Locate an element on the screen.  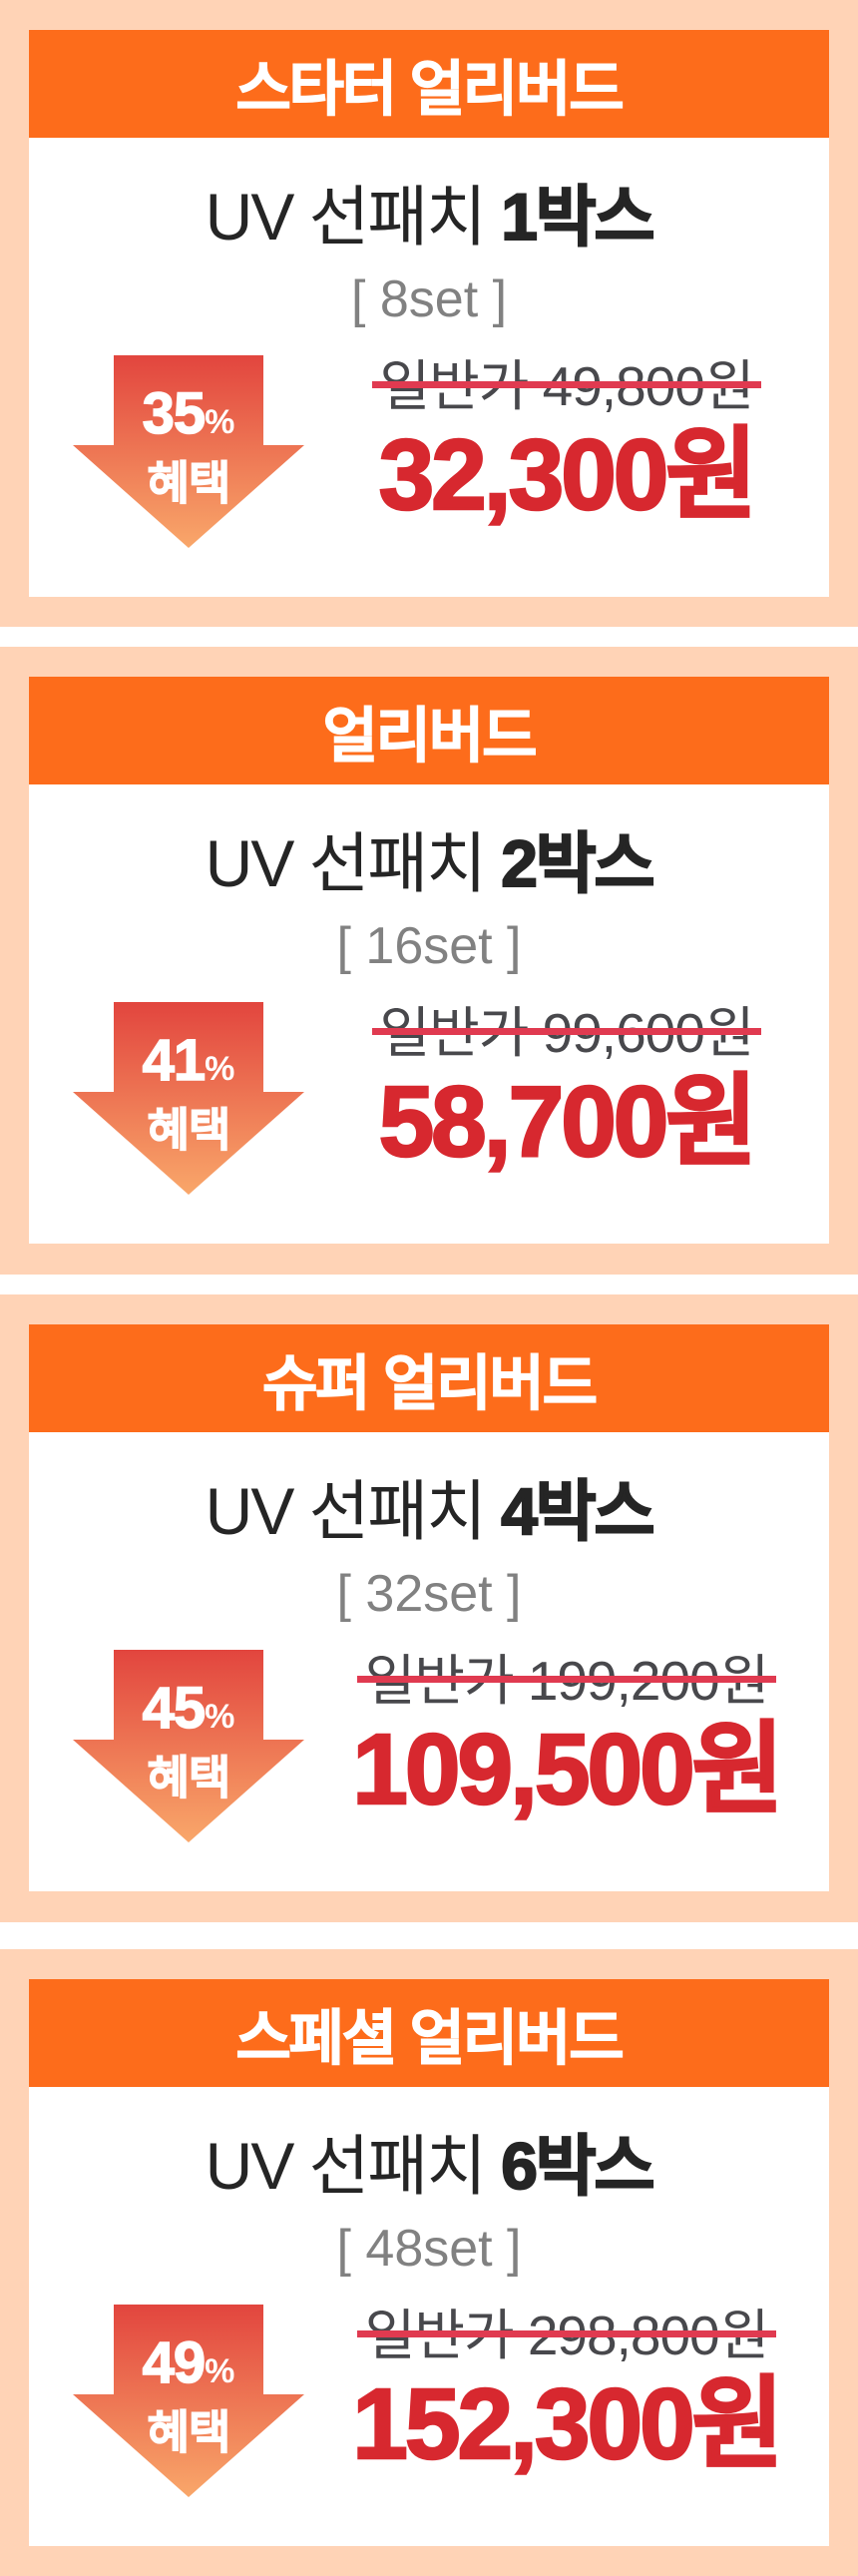
price-block: 일반가 298,800원 152,300원 is located at coordinates (566, 2392).